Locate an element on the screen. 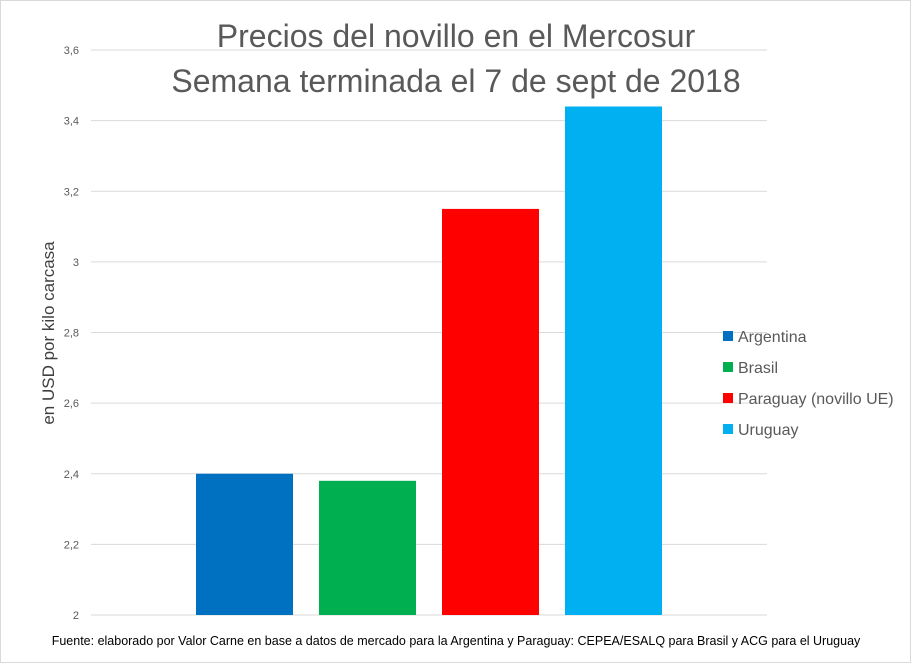 The image size is (911, 669). y-tick-label: 2 is located at coordinates (76, 616).